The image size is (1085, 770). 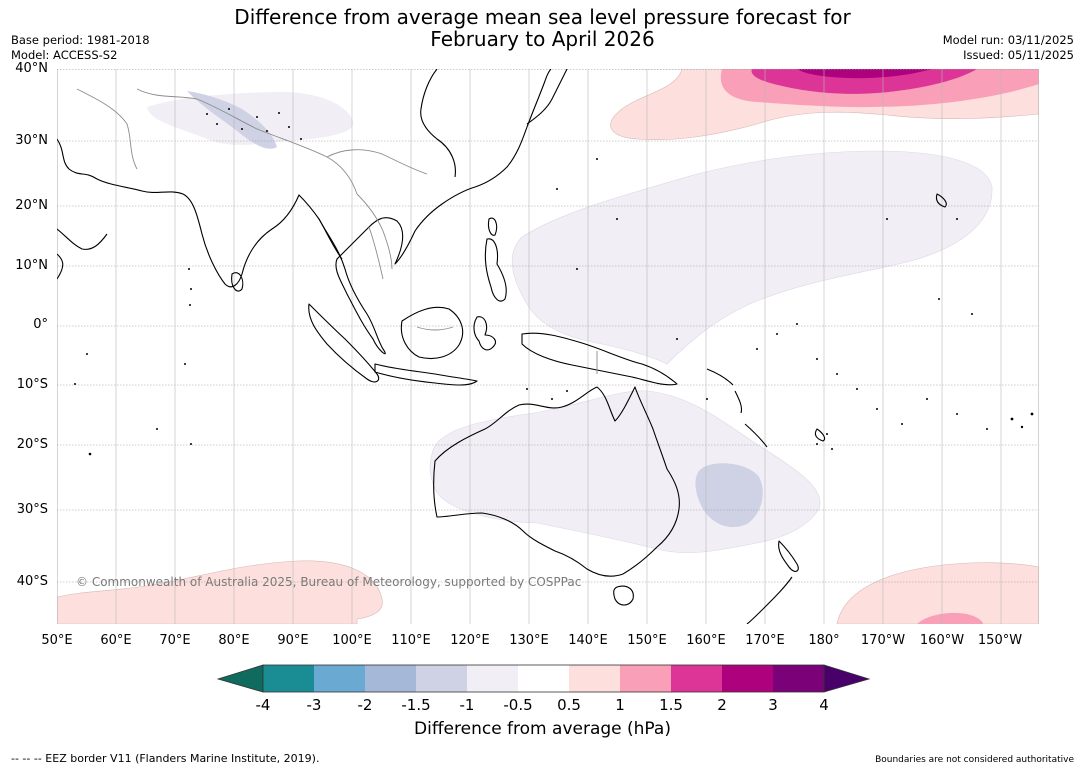 What do you see at coordinates (247, 141) in the screenshot?
I see `border-south-asia` at bounding box center [247, 141].